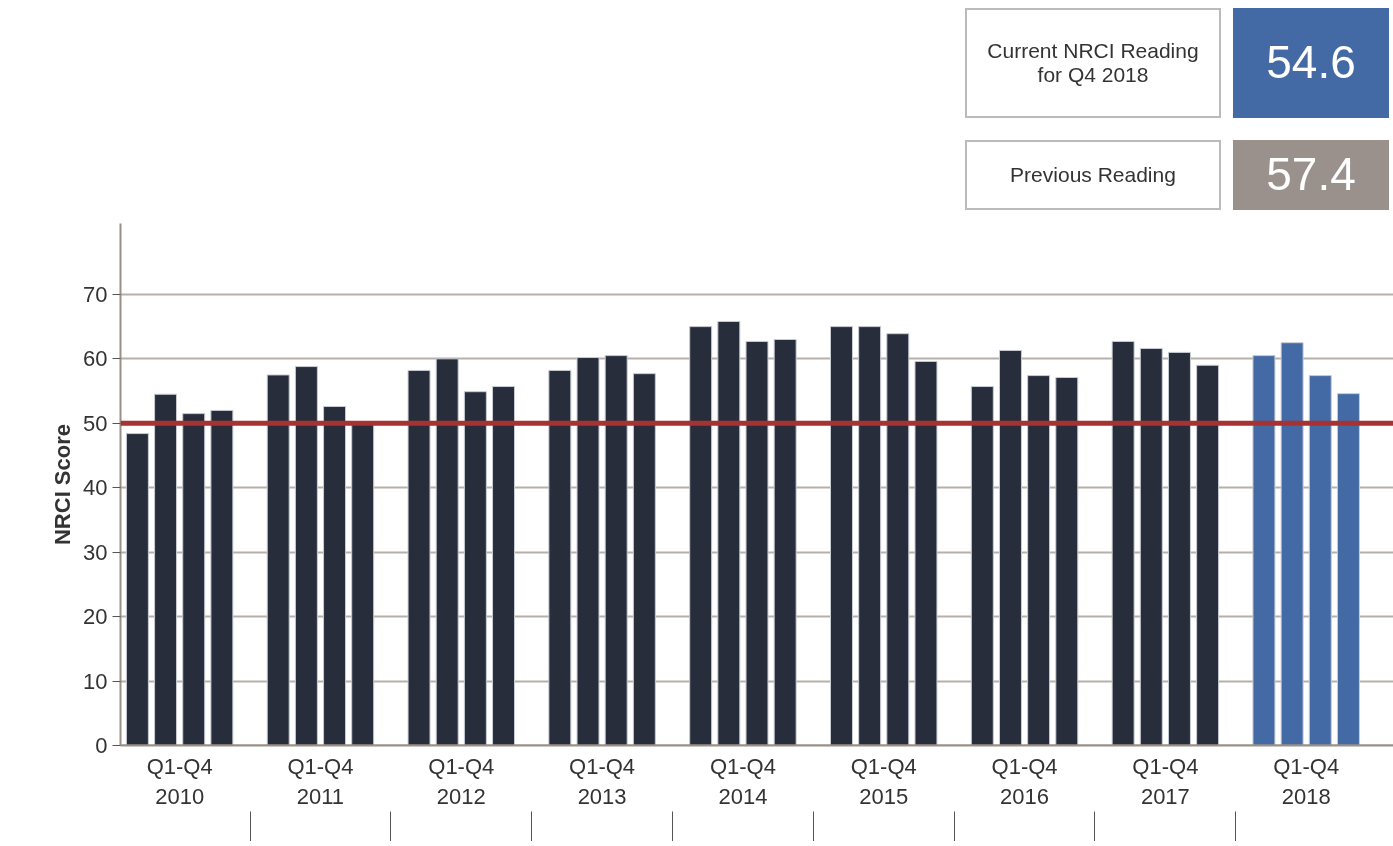 Image resolution: width=1393 pixels, height=846 pixels. What do you see at coordinates (95, 423) in the screenshot?
I see `y-tick-label: 50` at bounding box center [95, 423].